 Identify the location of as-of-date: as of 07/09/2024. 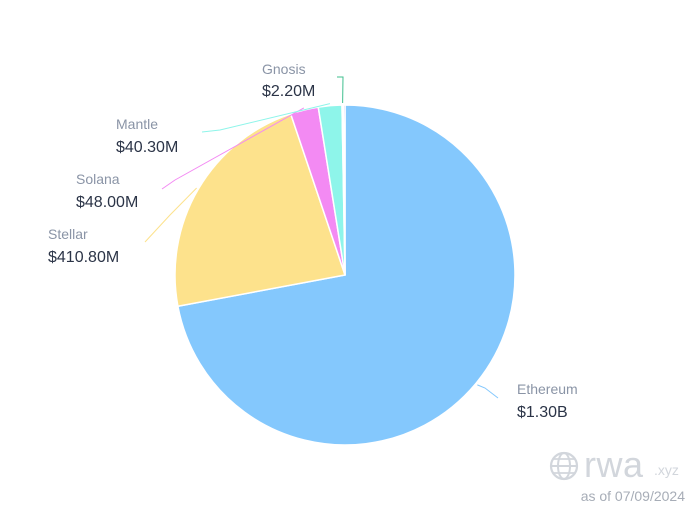
(632, 496).